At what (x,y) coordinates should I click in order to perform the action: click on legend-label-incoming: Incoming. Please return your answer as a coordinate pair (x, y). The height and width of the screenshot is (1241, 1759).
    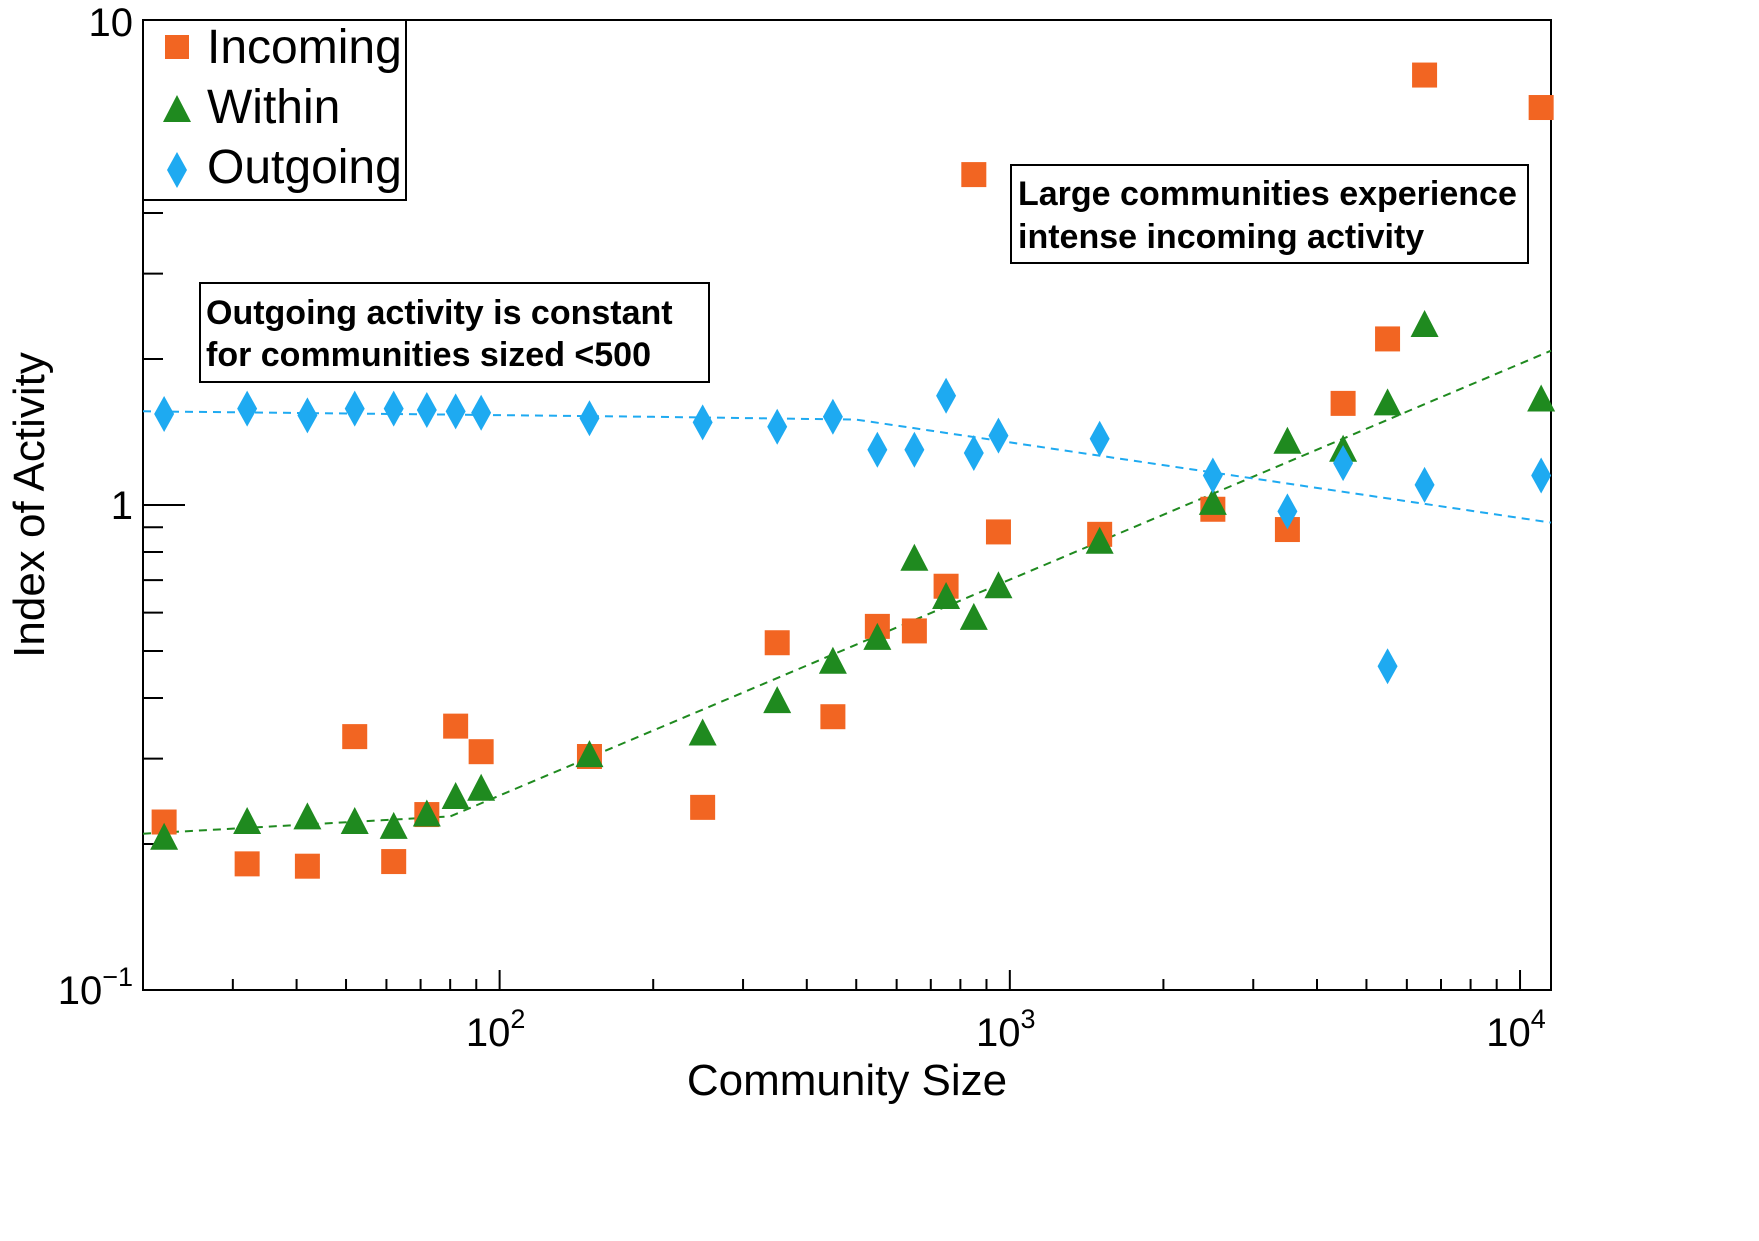
    Looking at the image, I should click on (304, 47).